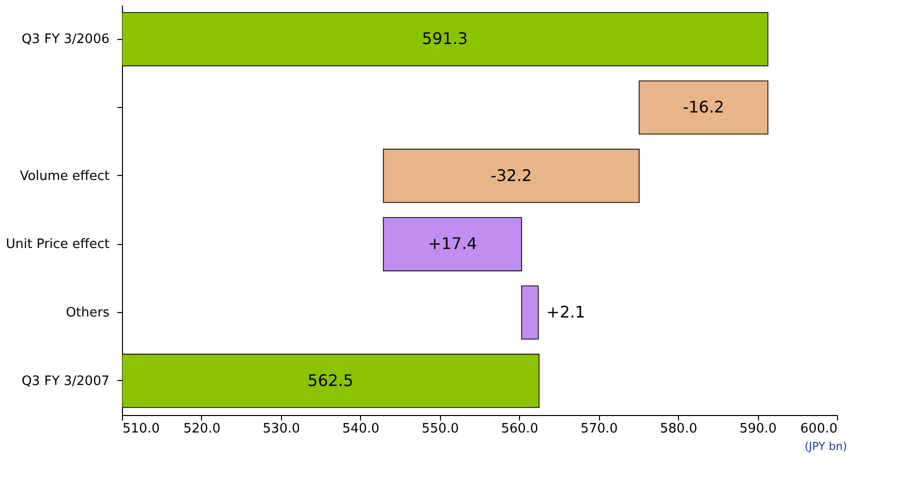 This screenshot has width=908, height=477. I want to click on y-tick-label: Unit Price effect, so click(58, 244).